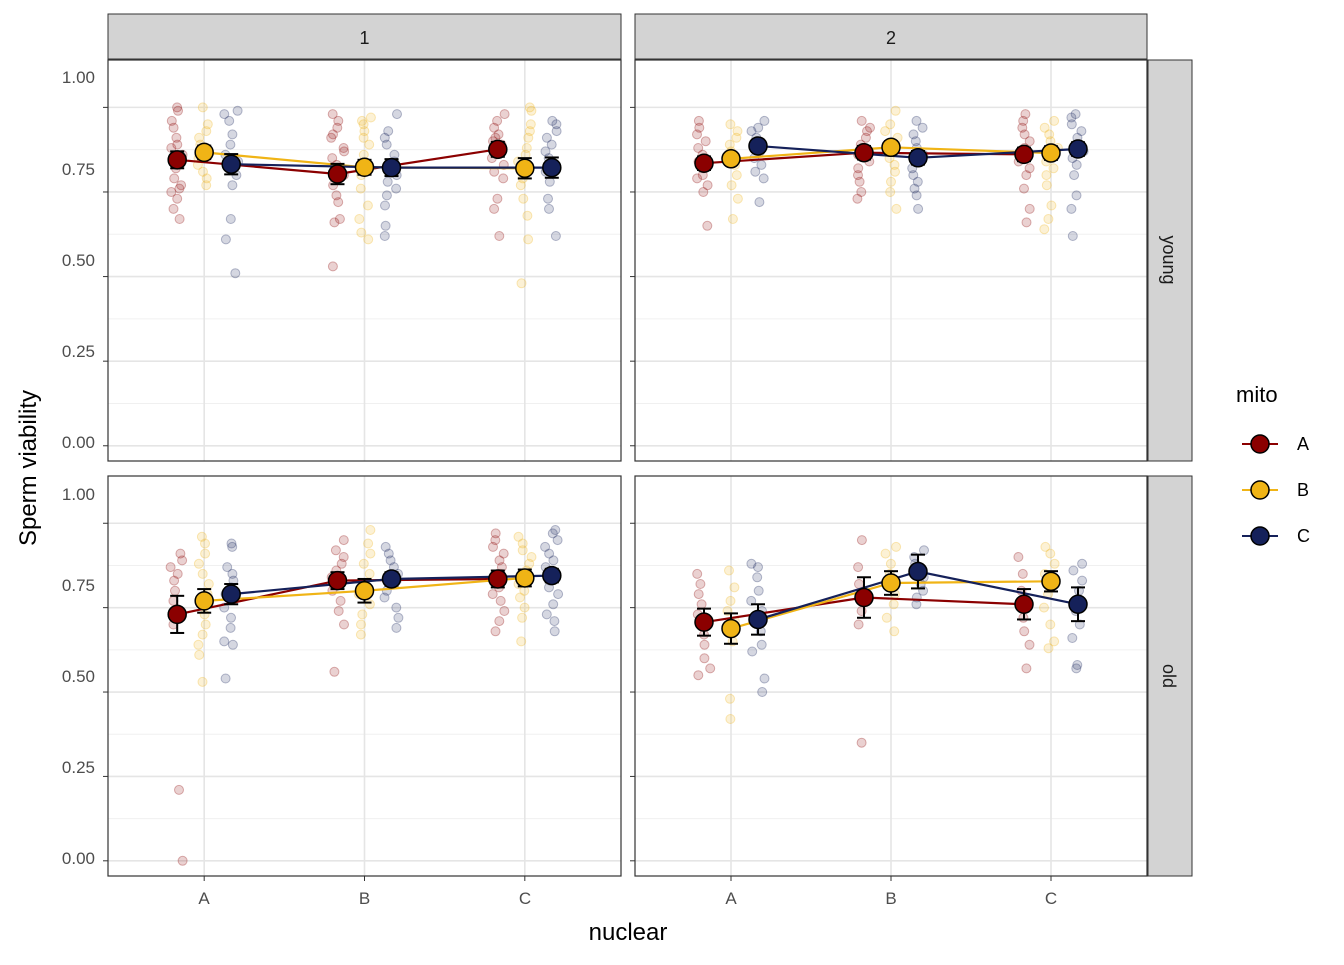  I want to click on col-strip-1: 1, so click(364, 36).